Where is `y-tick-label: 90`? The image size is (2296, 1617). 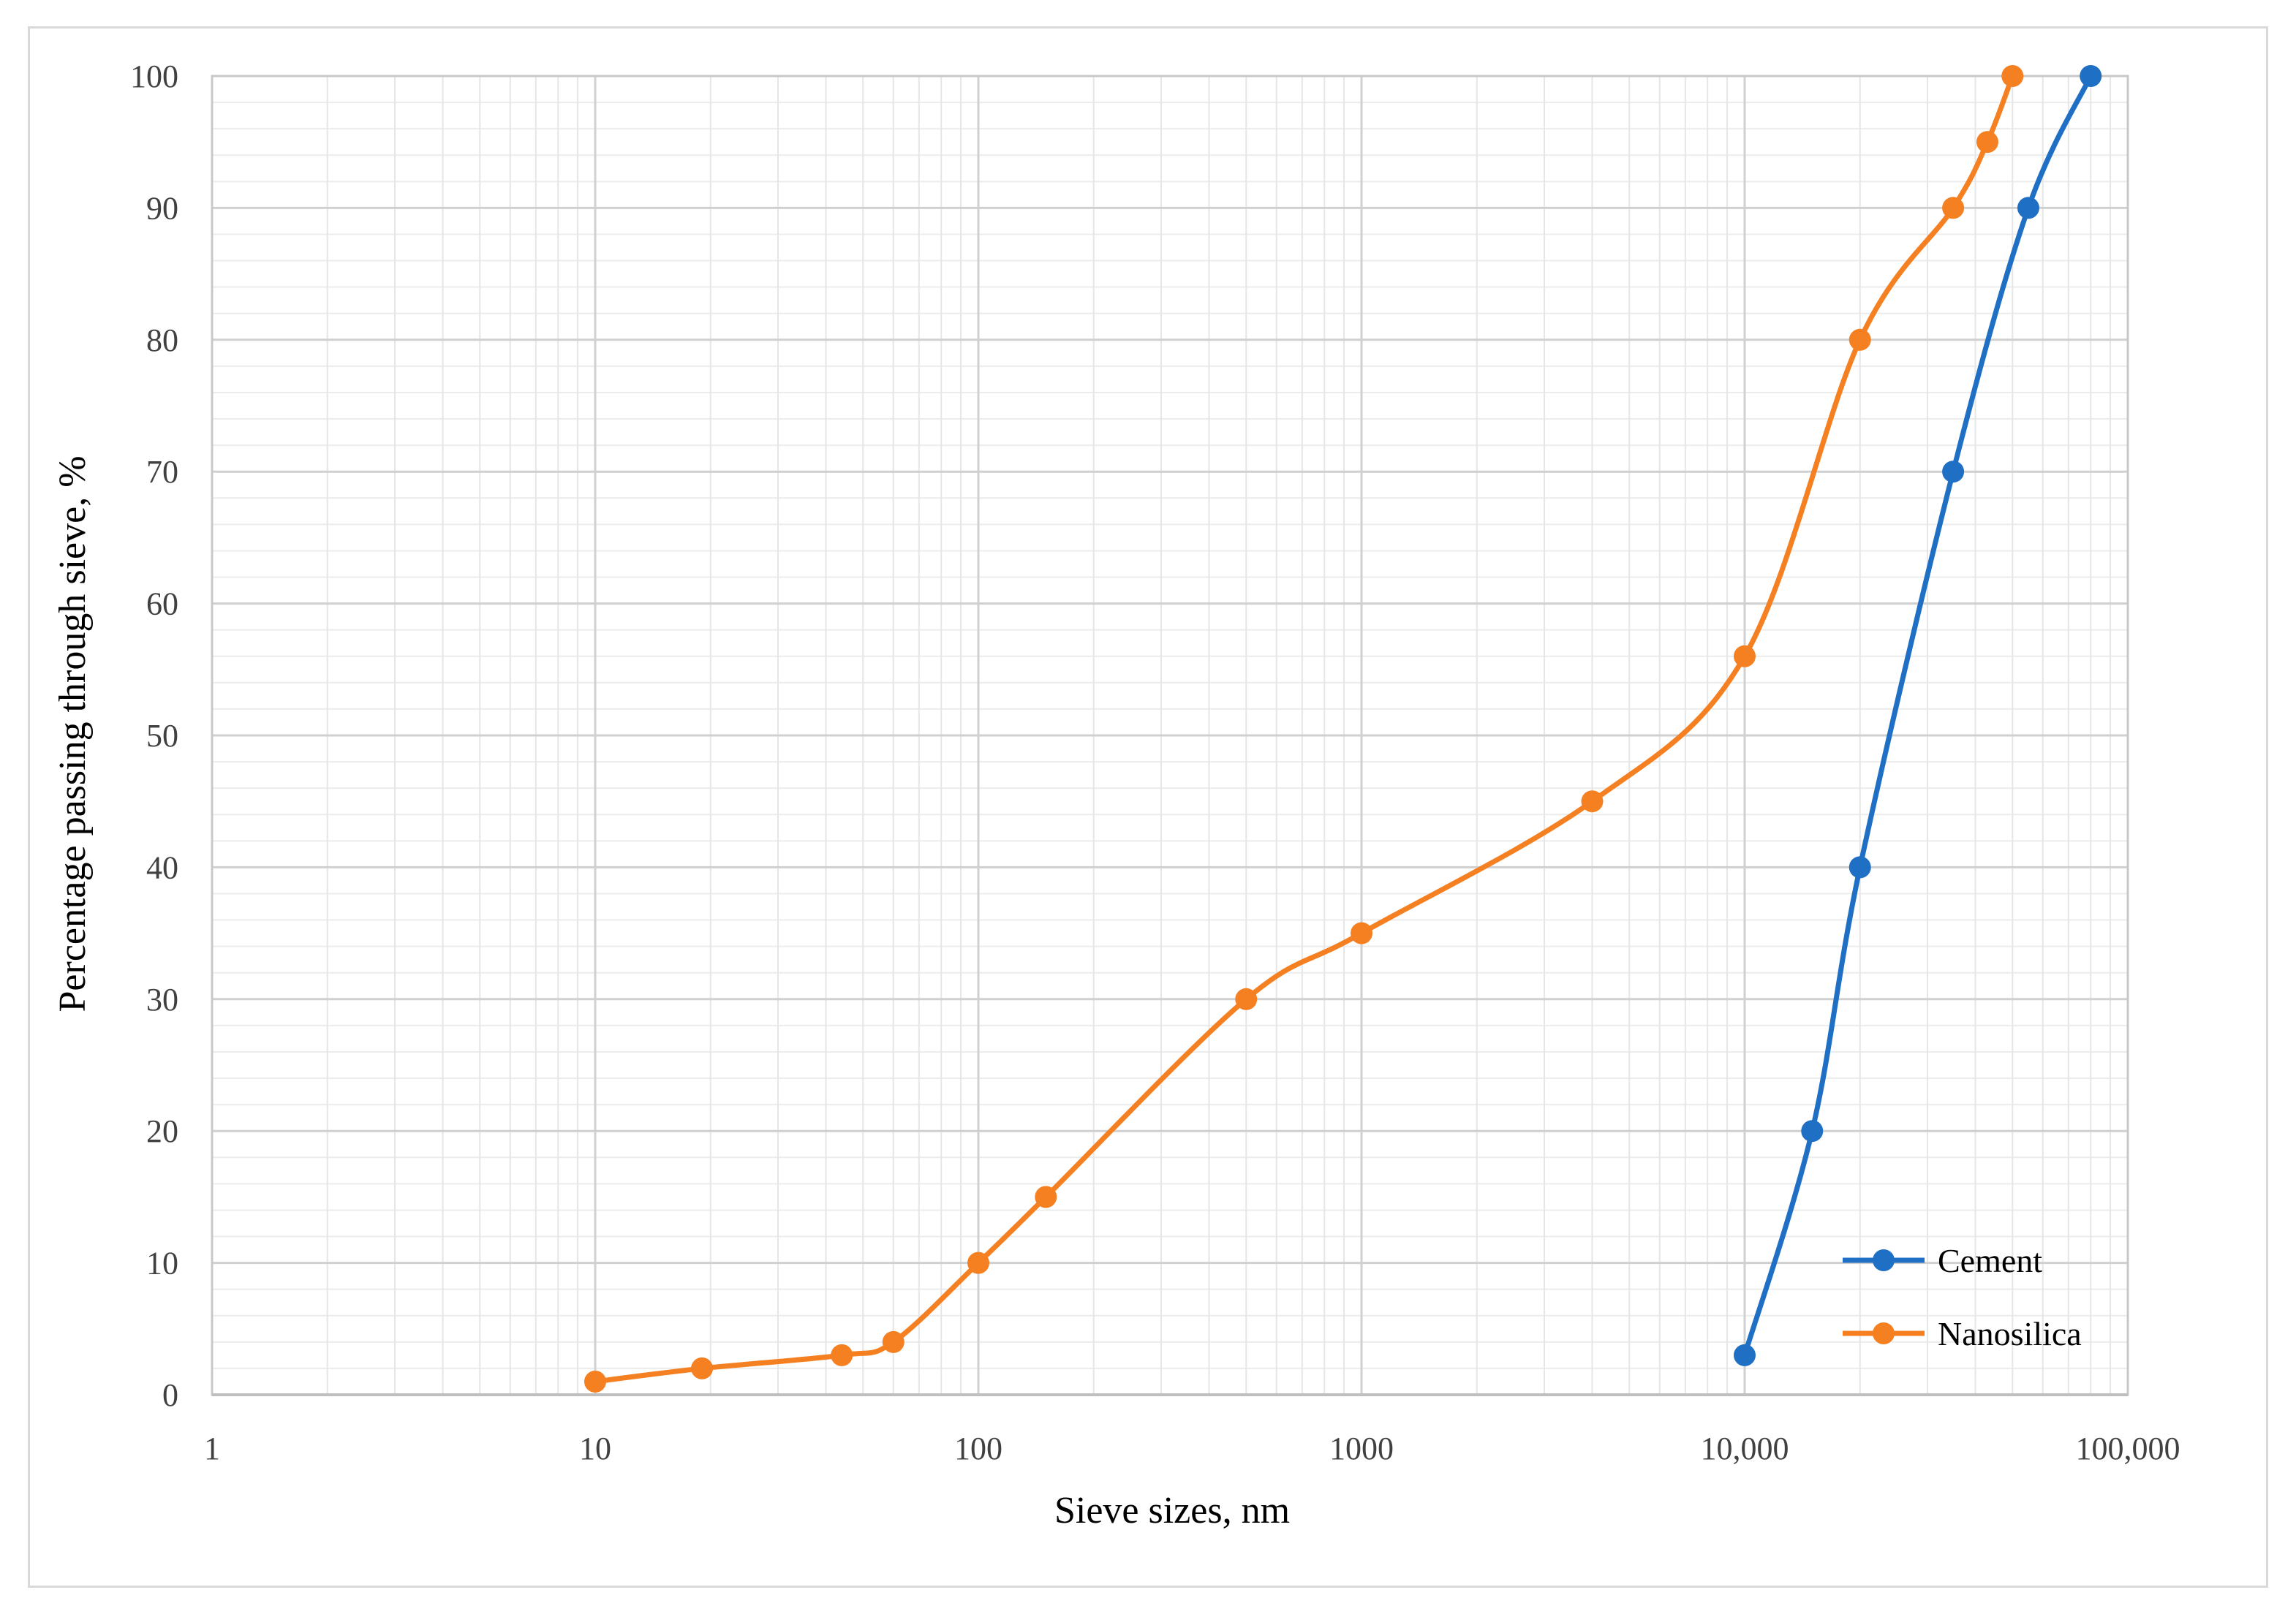
y-tick-label: 90 is located at coordinates (162, 208).